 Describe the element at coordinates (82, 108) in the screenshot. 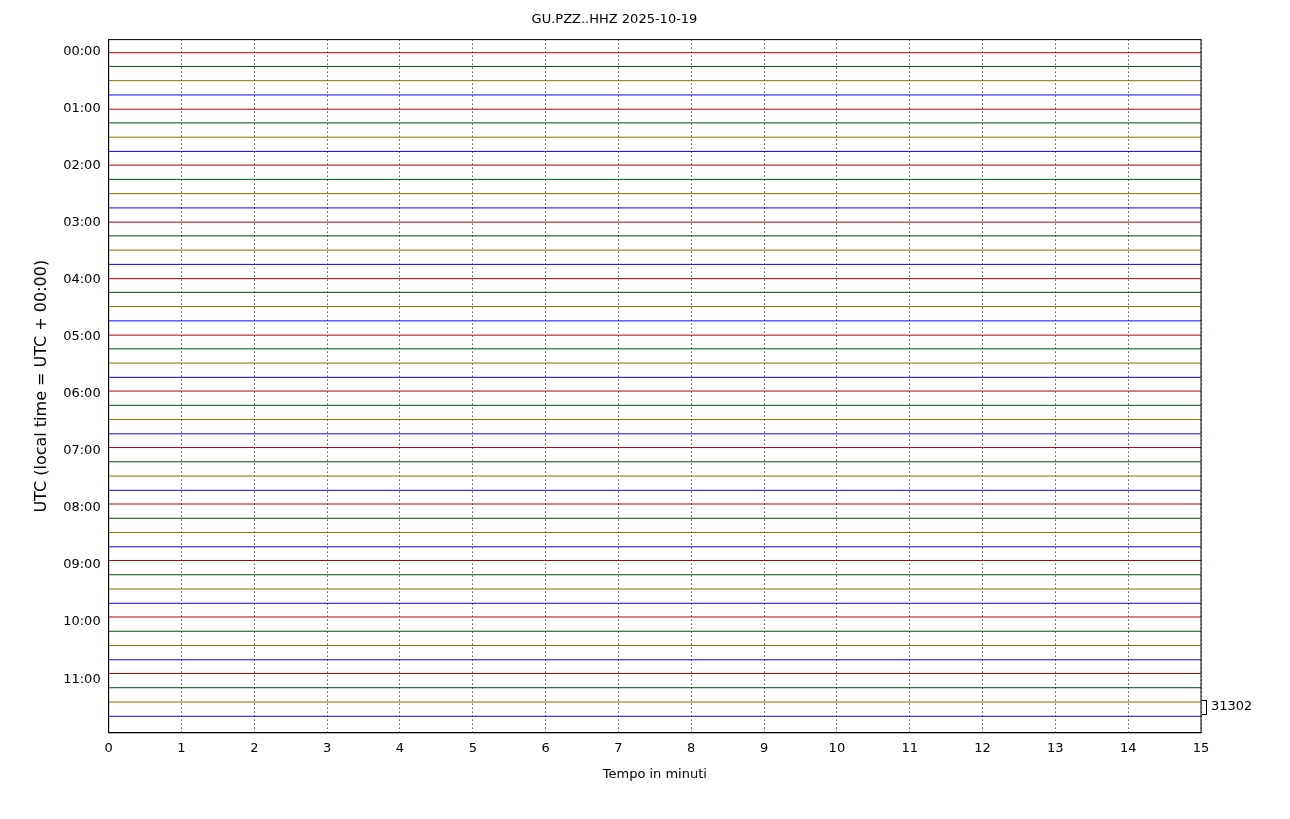

I see `y-tick-label: 01:00` at that location.